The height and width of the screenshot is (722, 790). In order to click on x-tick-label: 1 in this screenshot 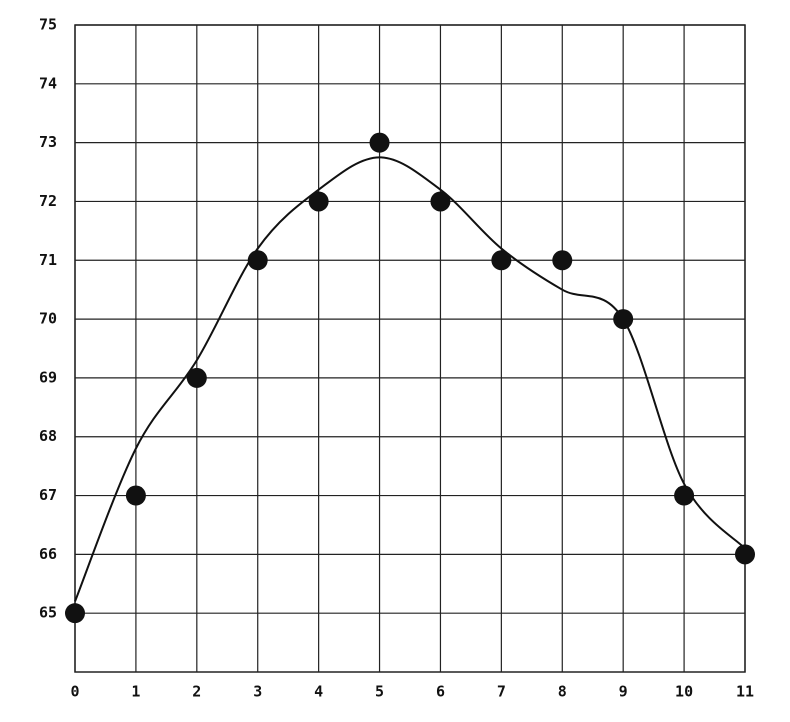, I will do `click(135, 692)`.